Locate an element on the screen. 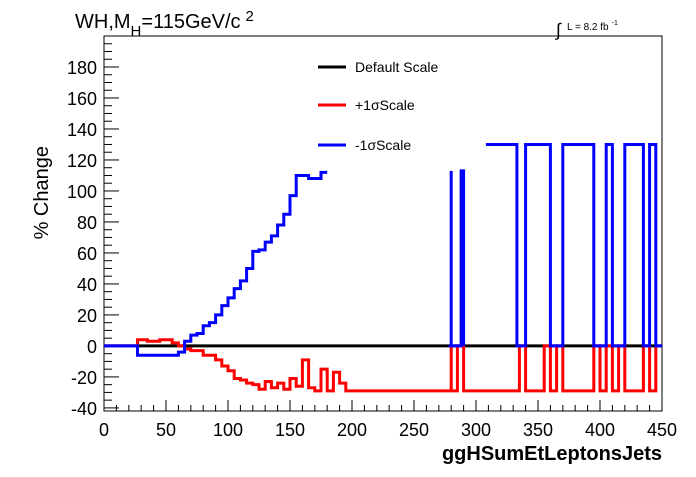  x-tick-label: 350 is located at coordinates (538, 430).